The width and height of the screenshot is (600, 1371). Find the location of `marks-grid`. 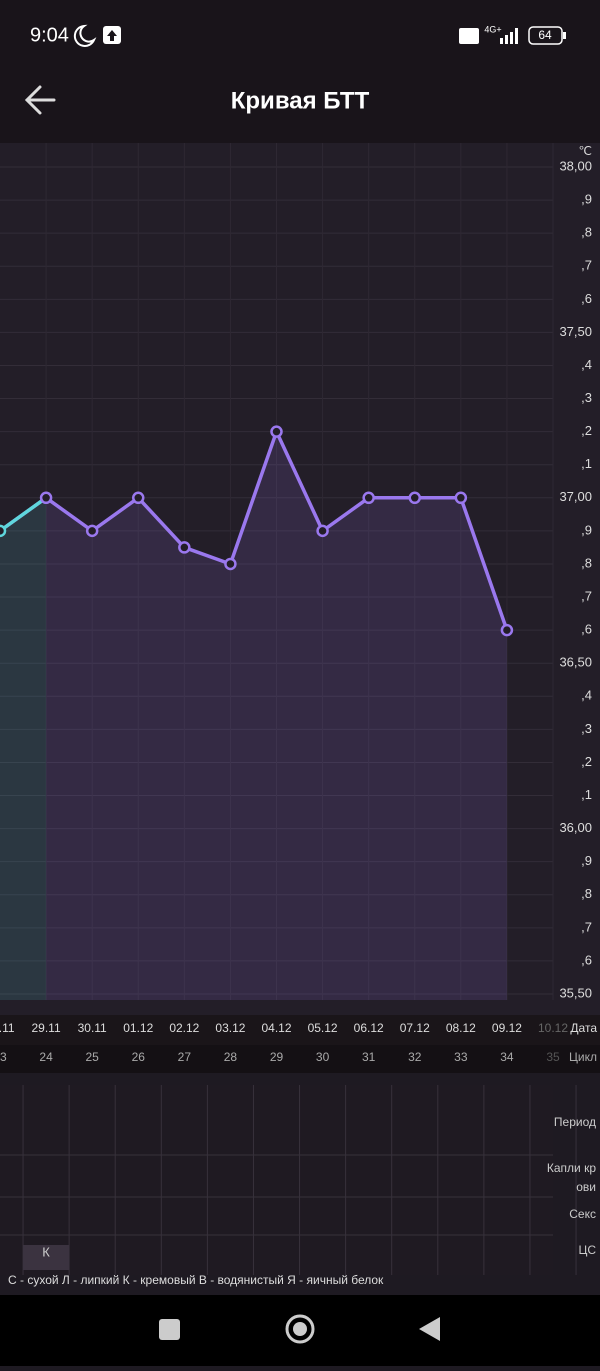

marks-grid is located at coordinates (276, 1180).